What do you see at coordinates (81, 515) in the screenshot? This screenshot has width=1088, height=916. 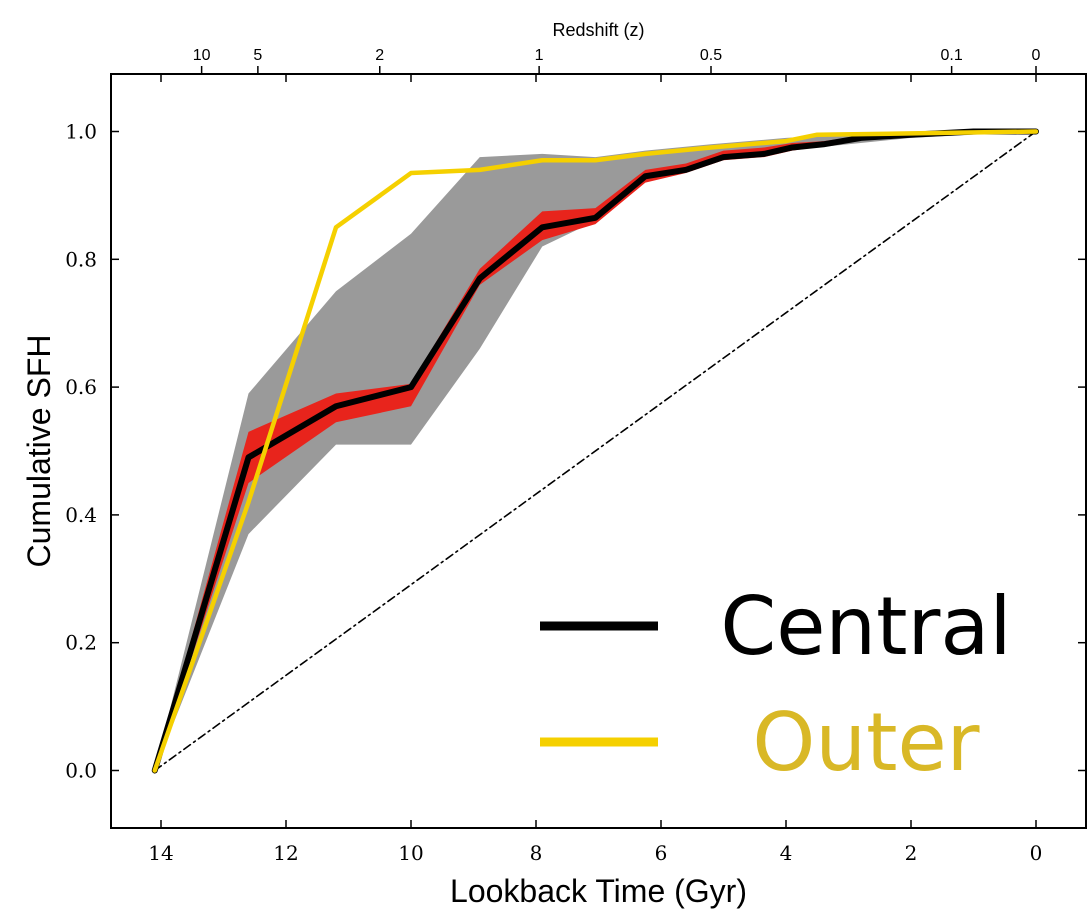 I see `y-tick-label: 0.4` at bounding box center [81, 515].